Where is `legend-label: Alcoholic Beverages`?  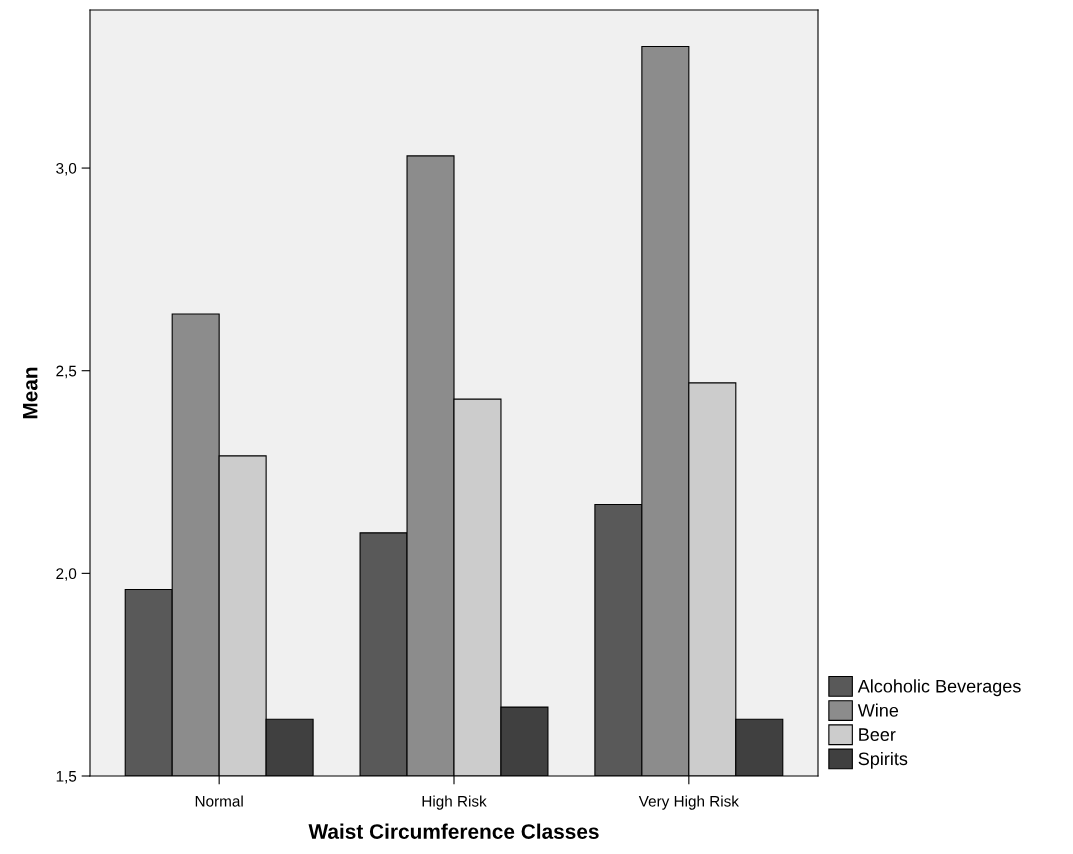 legend-label: Alcoholic Beverages is located at coordinates (939, 688).